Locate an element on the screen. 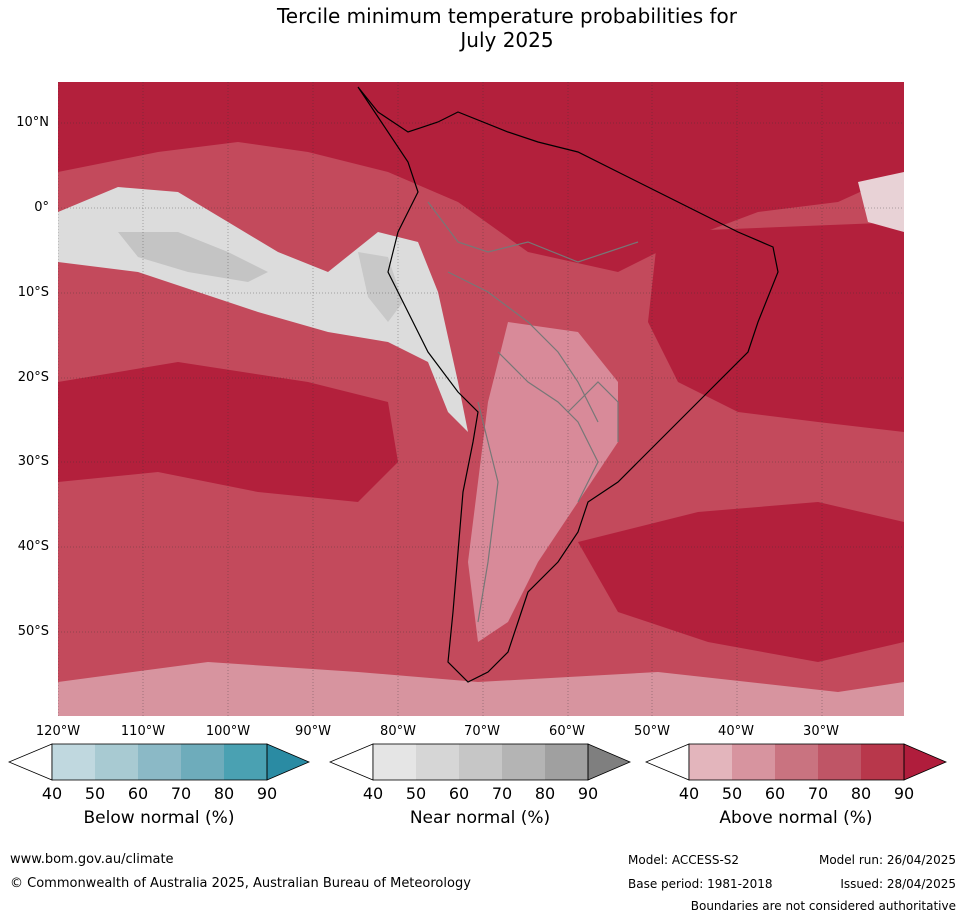 This screenshot has height=919, width=965. country-boundaries is located at coordinates (533, 412).